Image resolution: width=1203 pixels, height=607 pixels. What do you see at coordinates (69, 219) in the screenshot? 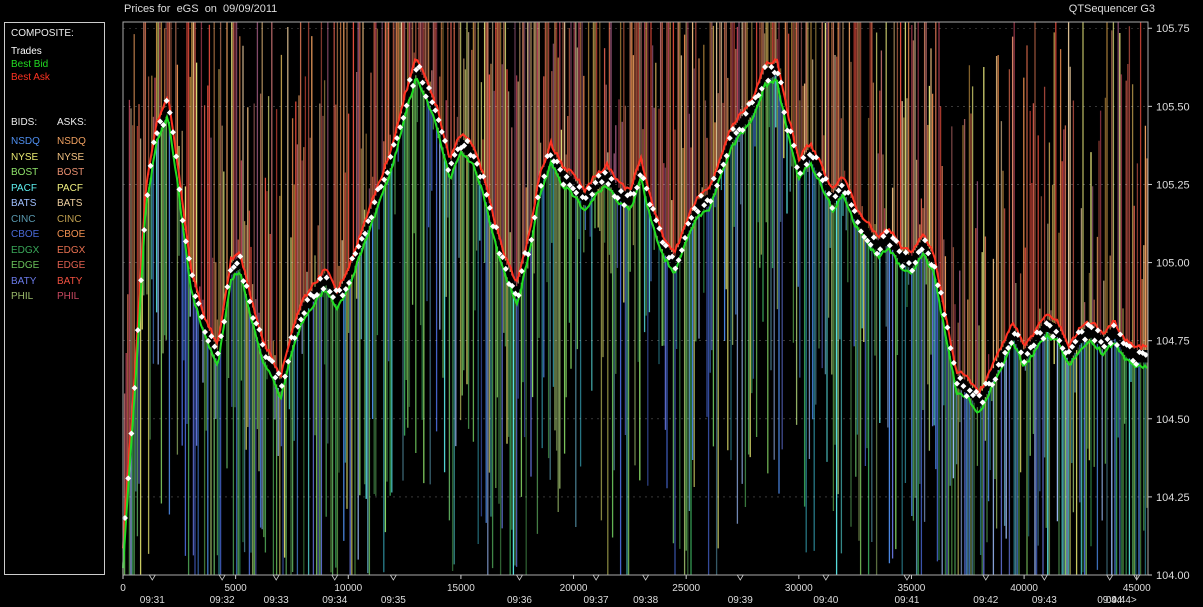
I see `legend-ask-cinc: CINC` at bounding box center [69, 219].